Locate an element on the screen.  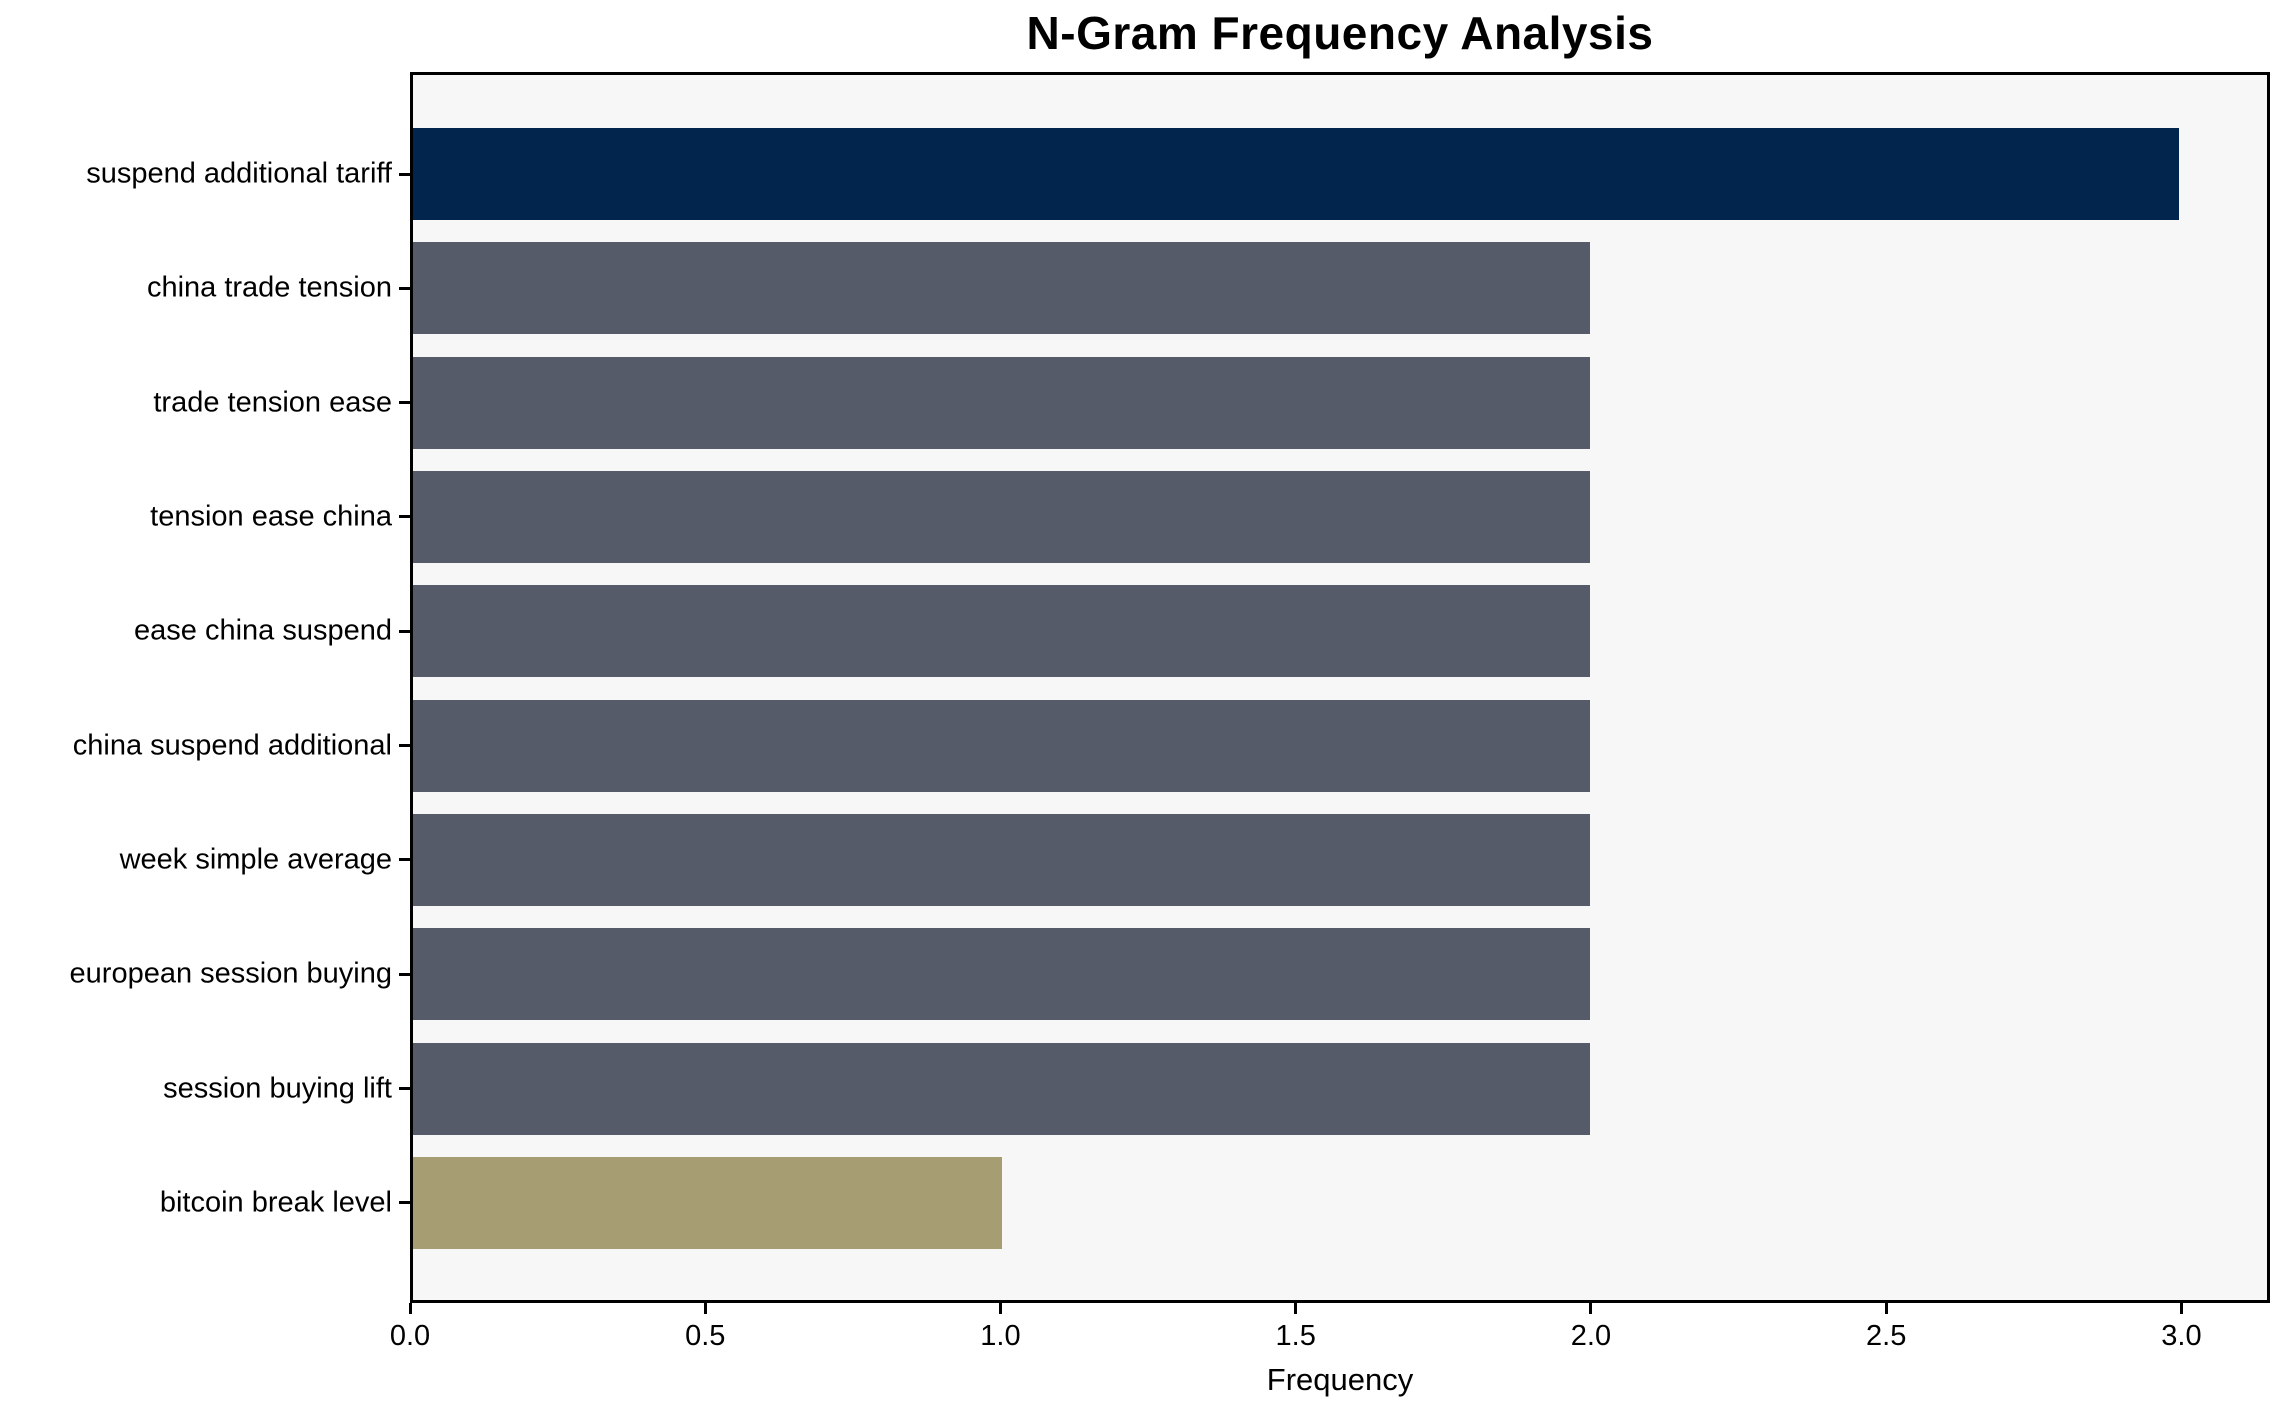
y-tick-label: china trade tension is located at coordinates (269, 287).